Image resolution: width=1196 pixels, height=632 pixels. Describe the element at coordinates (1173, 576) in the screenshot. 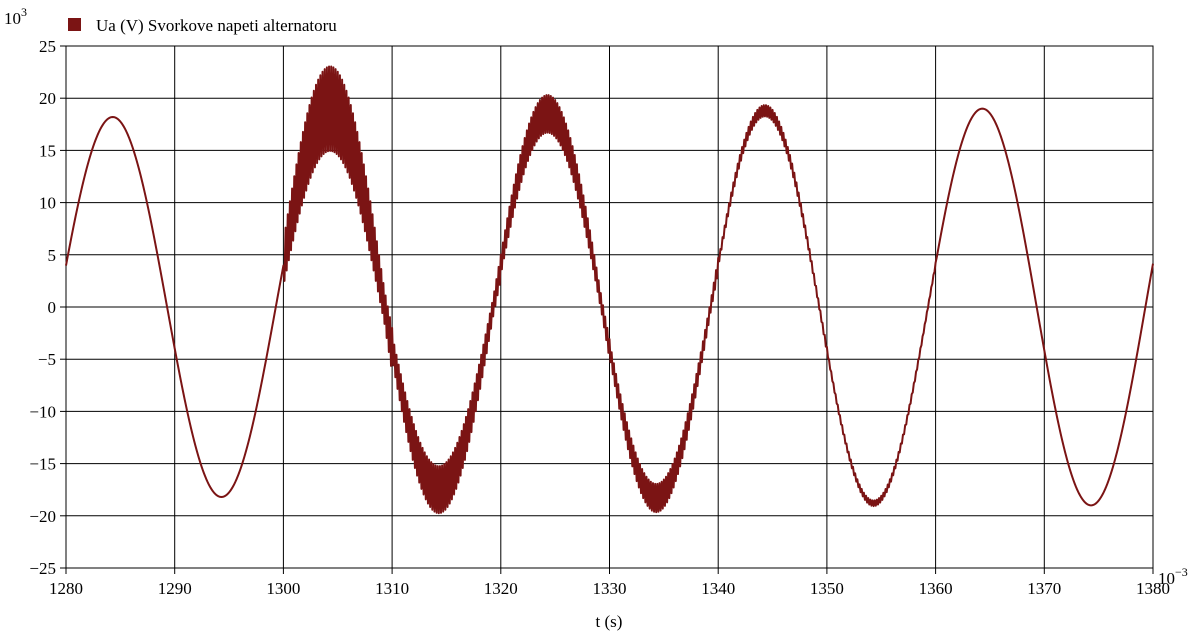

I see `x-multiplier: 10−3` at that location.